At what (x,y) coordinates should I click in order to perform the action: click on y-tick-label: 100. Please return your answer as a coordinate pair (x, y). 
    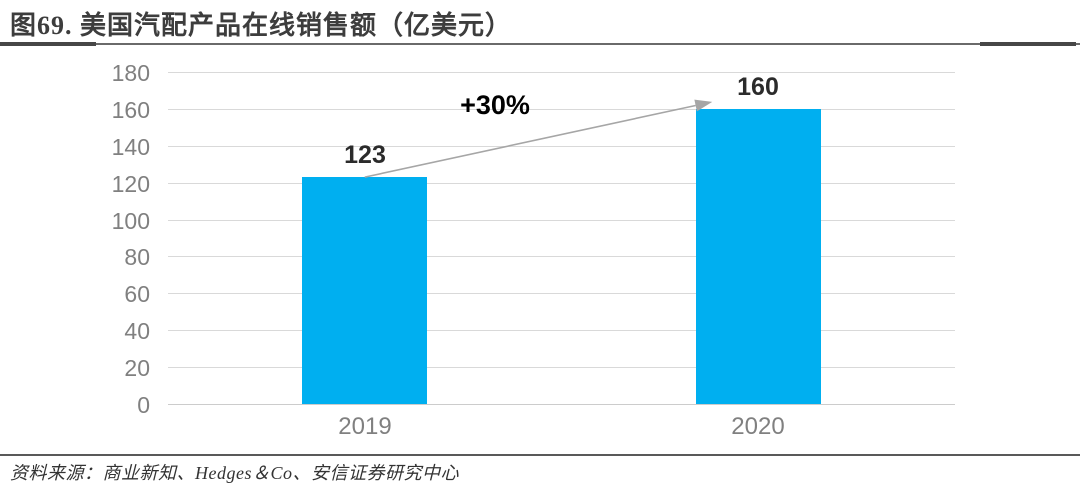
    Looking at the image, I should click on (130, 221).